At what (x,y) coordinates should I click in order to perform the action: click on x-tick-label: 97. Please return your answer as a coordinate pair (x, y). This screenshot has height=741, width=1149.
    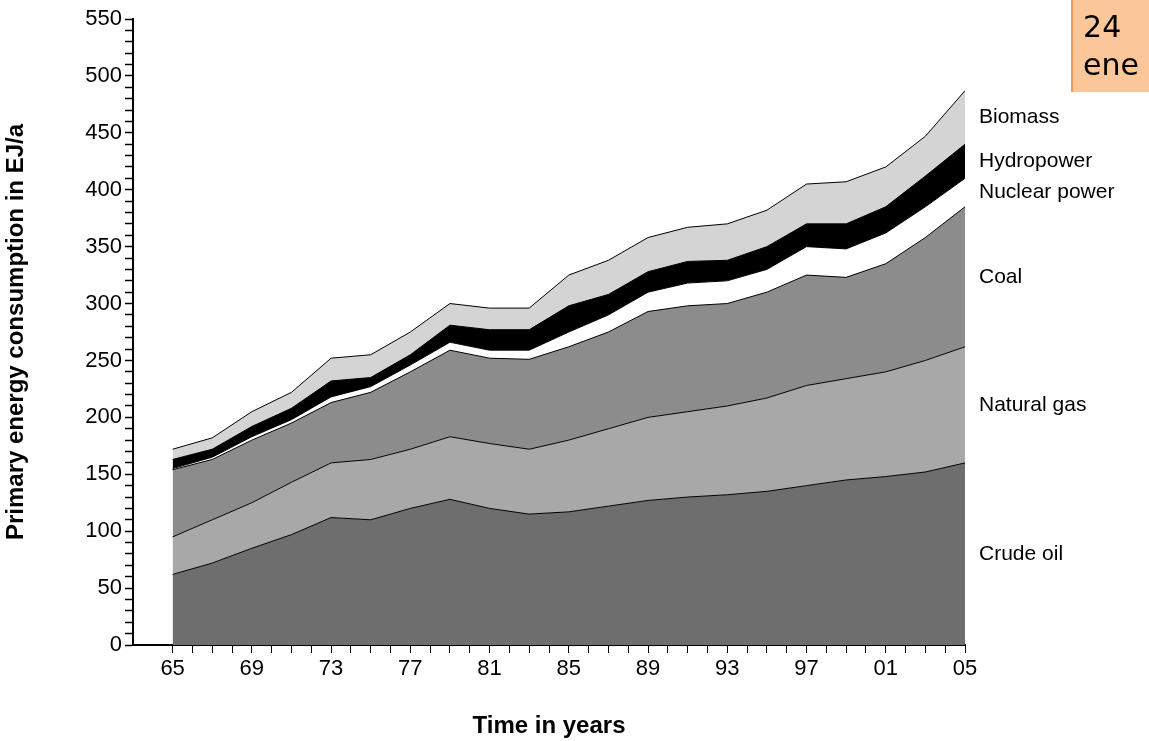
    Looking at the image, I should click on (806, 668).